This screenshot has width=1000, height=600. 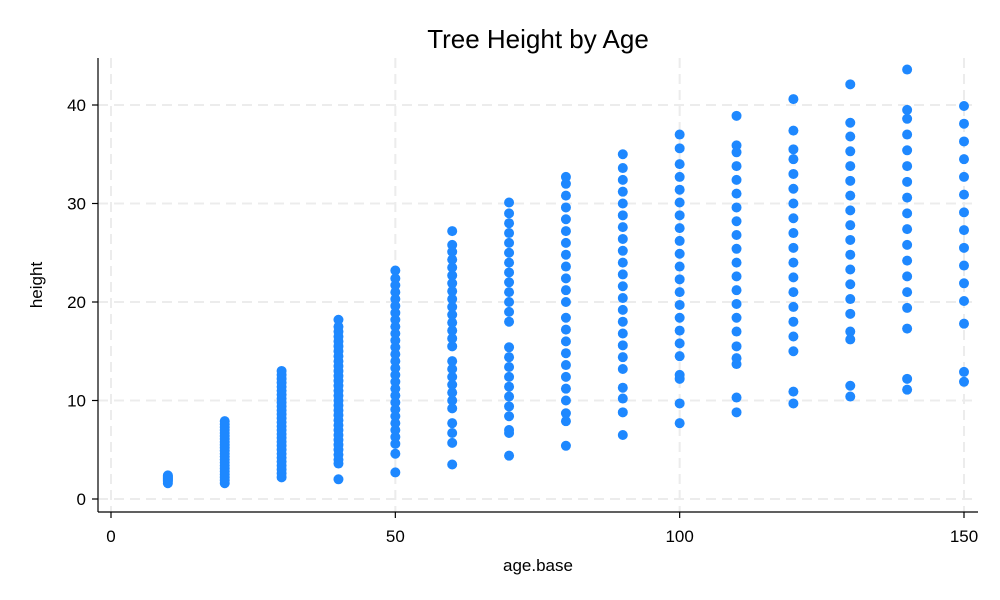 What do you see at coordinates (110, 536) in the screenshot?
I see `x-tick-label-0: 0` at bounding box center [110, 536].